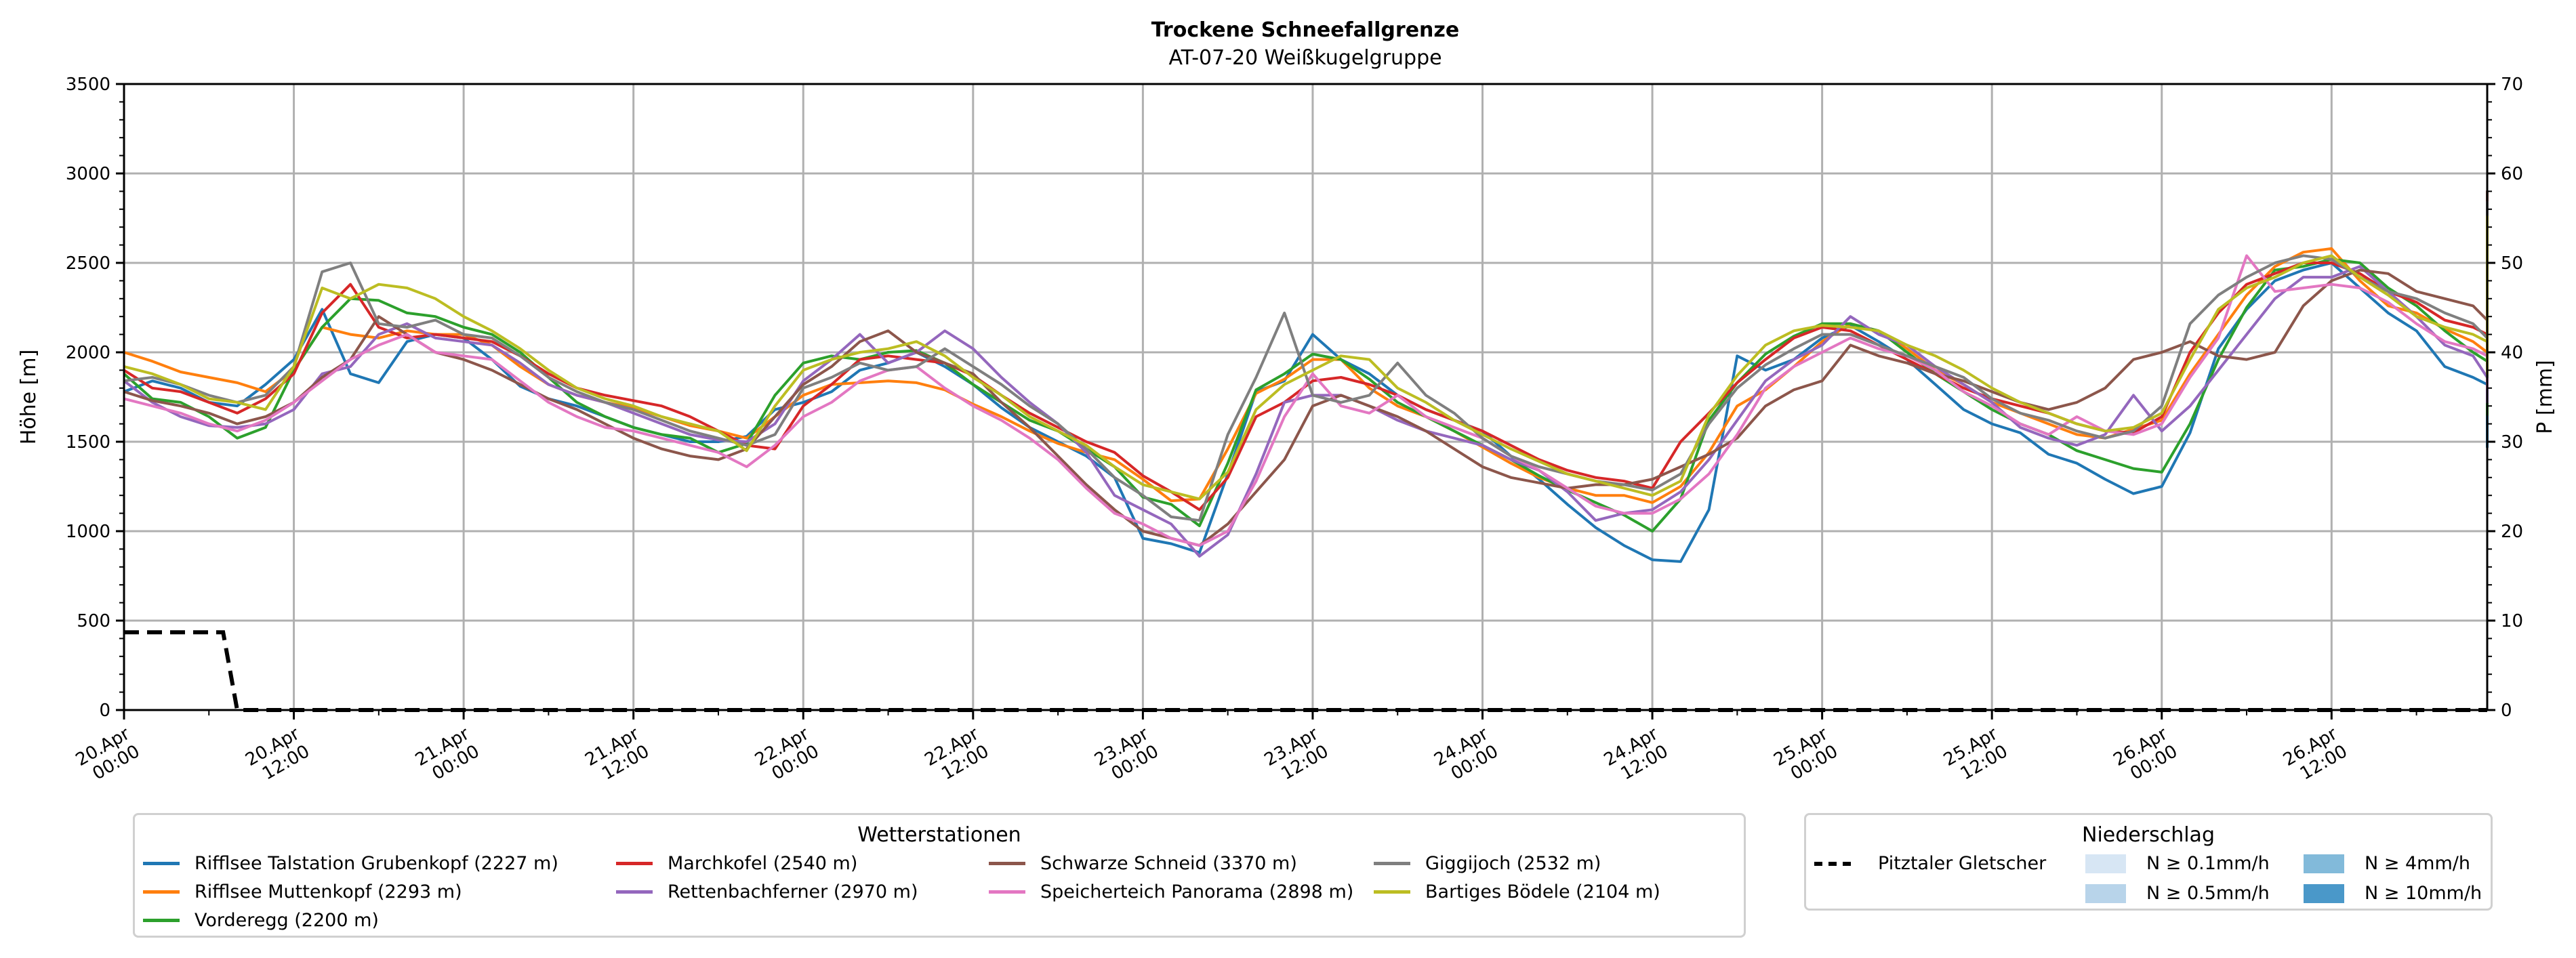 Image resolution: width=2576 pixels, height=958 pixels. I want to click on legend-label: Marchkofel (2540 m), so click(763, 863).